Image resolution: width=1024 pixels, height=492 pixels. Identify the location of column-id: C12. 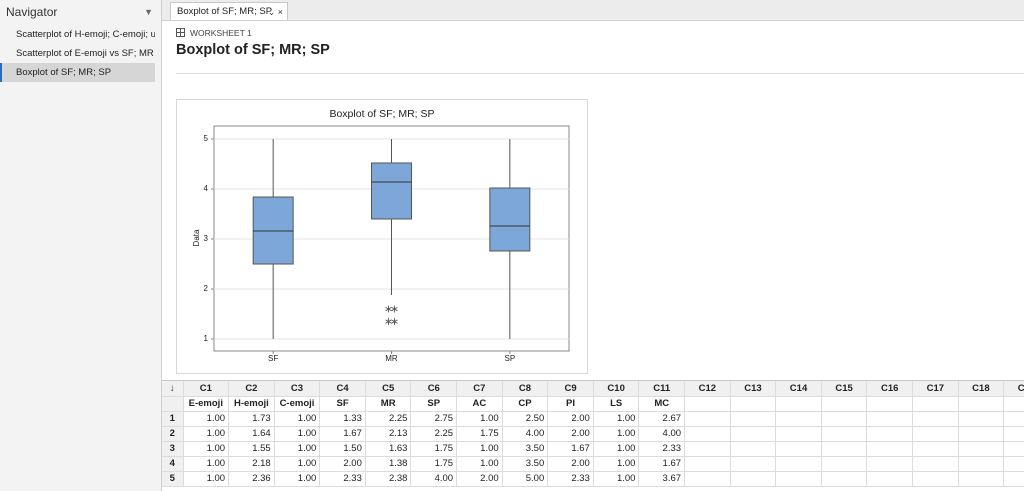
(707, 389).